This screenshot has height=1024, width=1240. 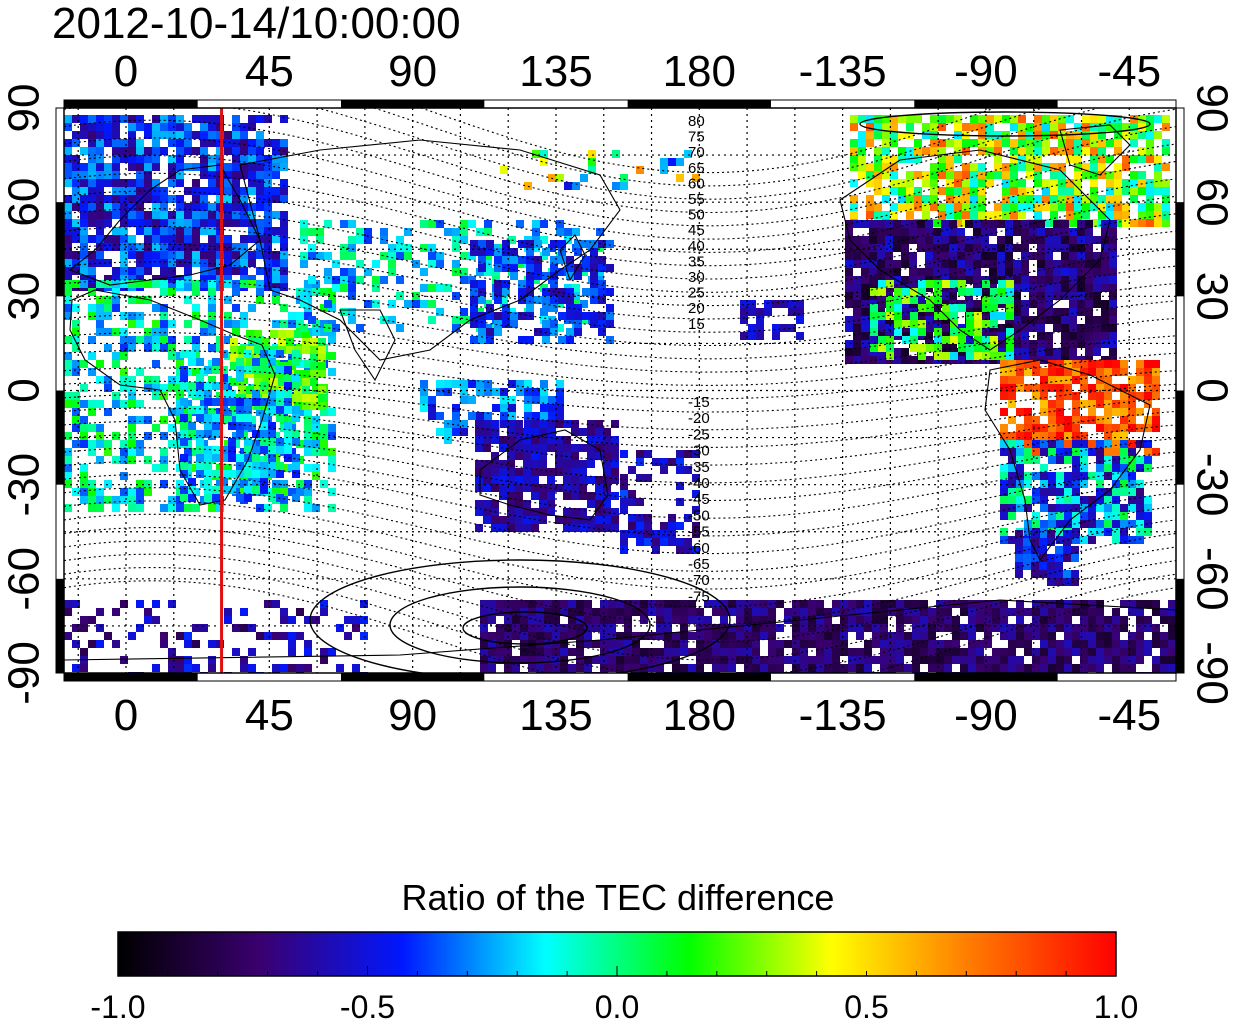 What do you see at coordinates (699, 532) in the screenshot?
I see `contour-label: -55` at bounding box center [699, 532].